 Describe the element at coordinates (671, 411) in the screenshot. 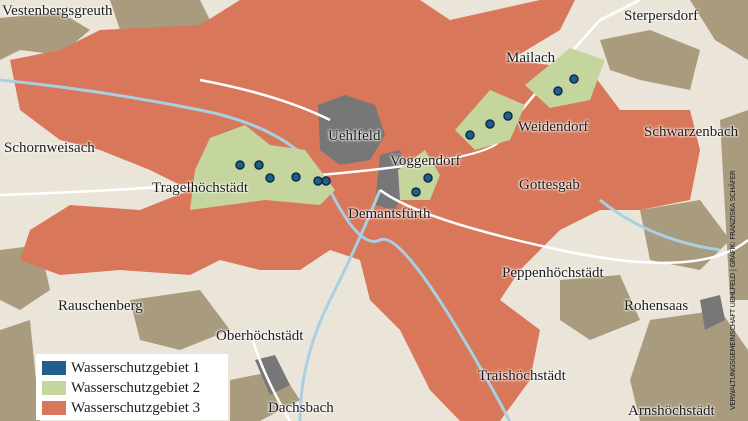

I see `place-arnshoechstaedt: Arnshöchstädt` at that location.